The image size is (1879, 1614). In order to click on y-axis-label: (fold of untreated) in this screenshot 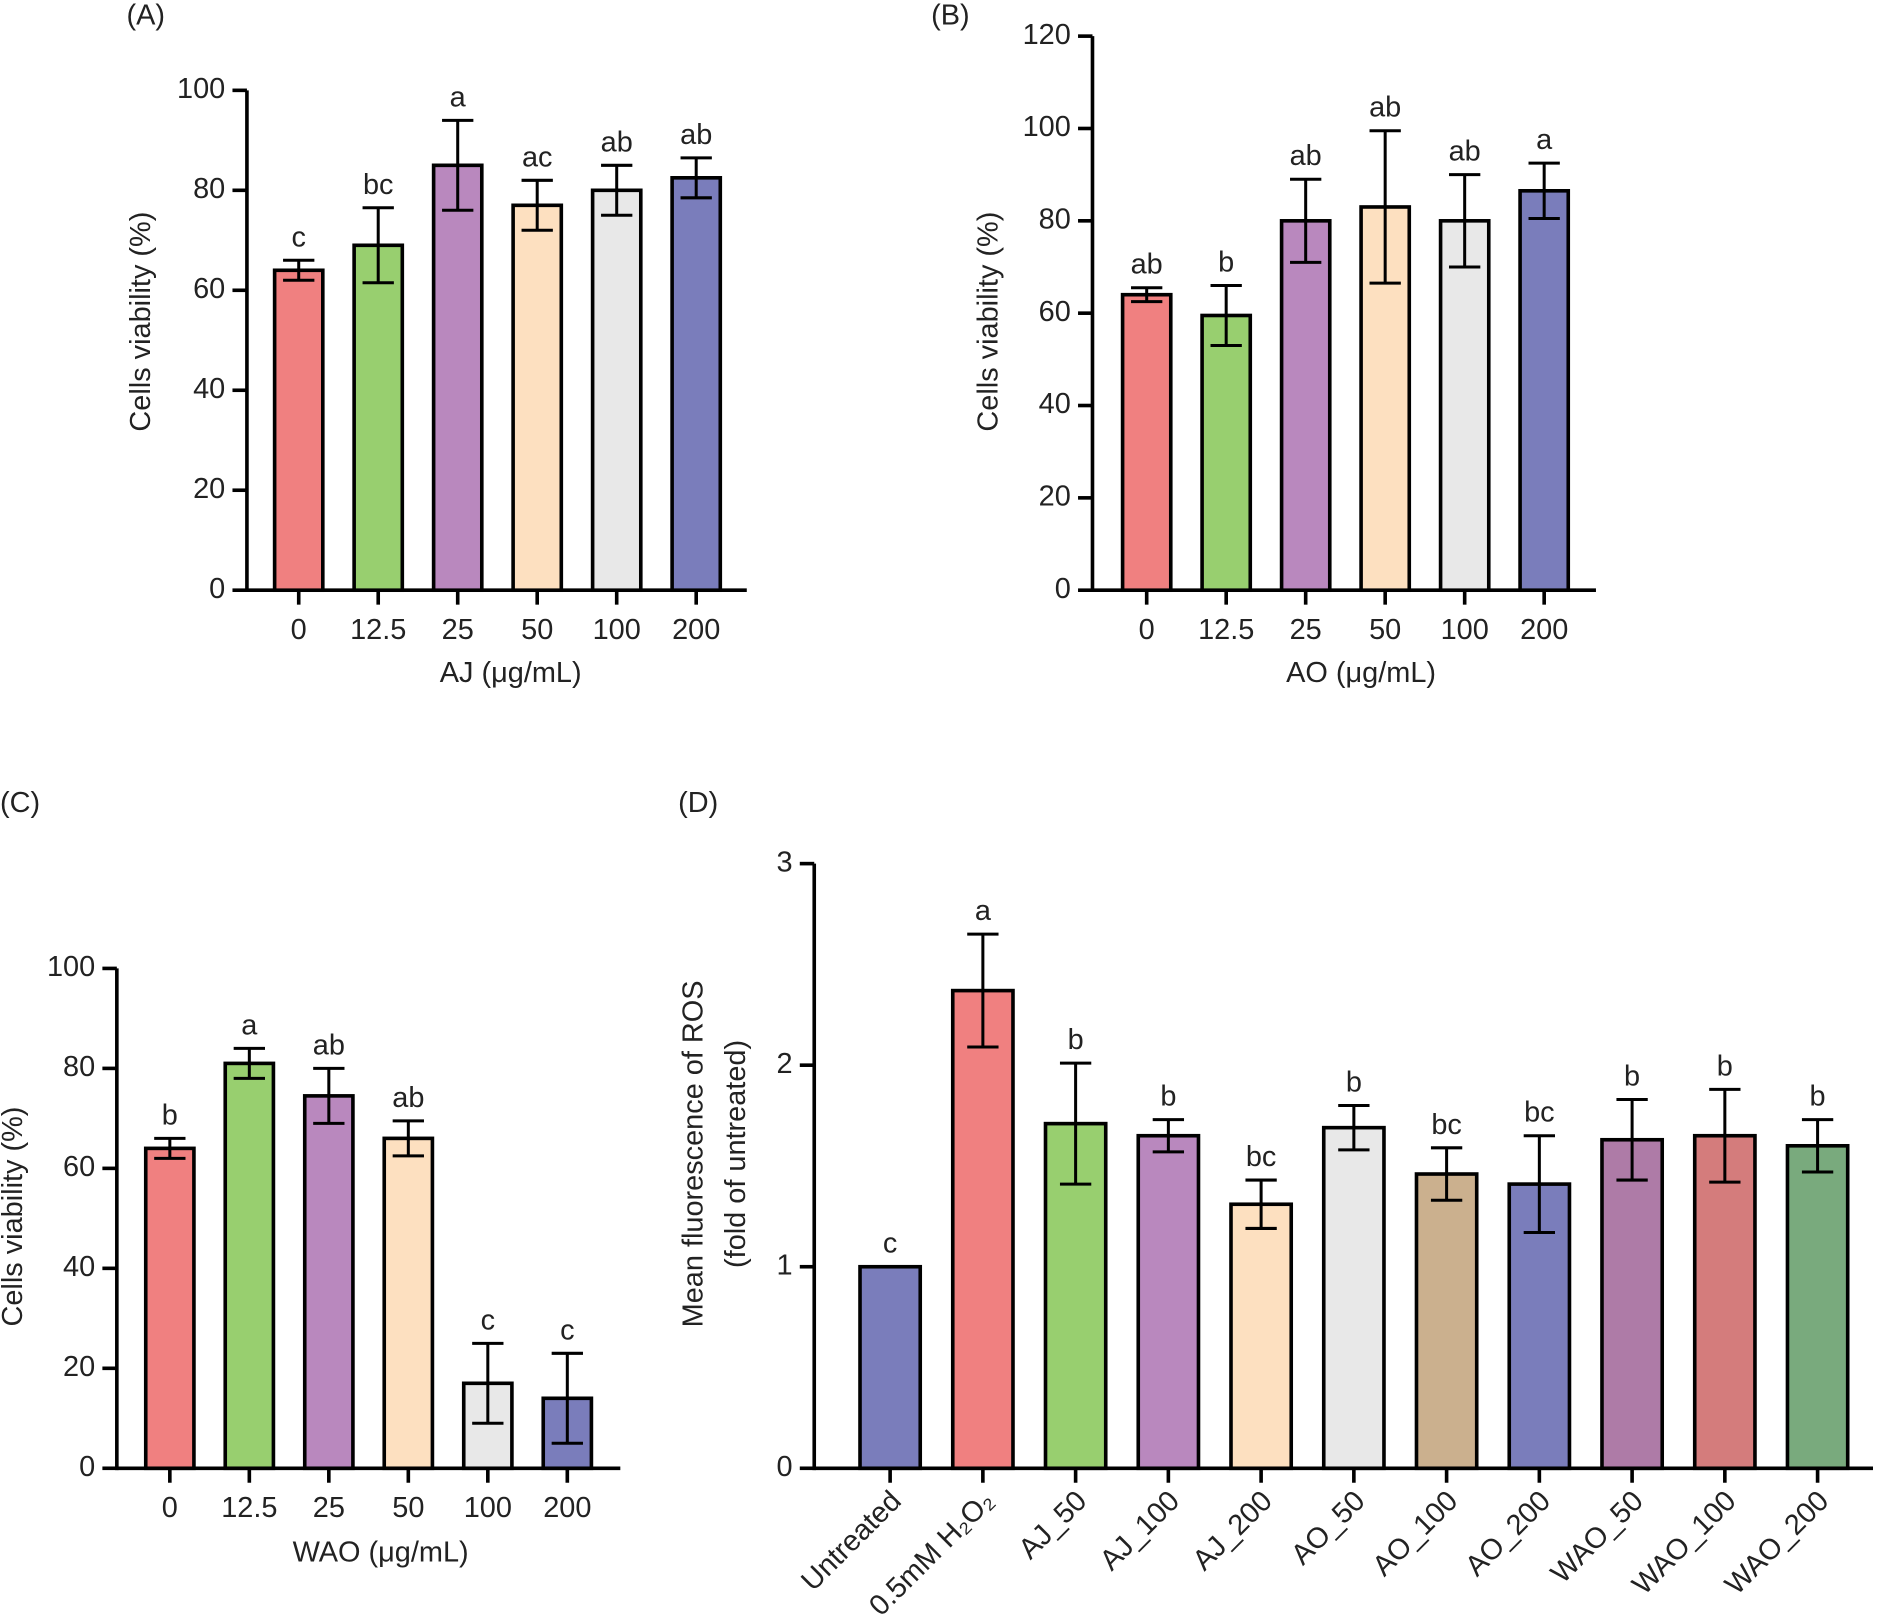, I will do `click(736, 1154)`.